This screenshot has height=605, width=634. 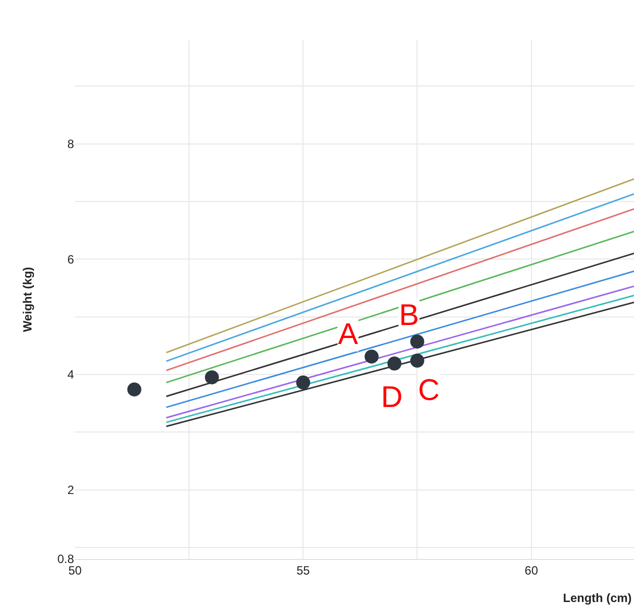 What do you see at coordinates (597, 598) in the screenshot?
I see `x-axis-title: Length (cm)` at bounding box center [597, 598].